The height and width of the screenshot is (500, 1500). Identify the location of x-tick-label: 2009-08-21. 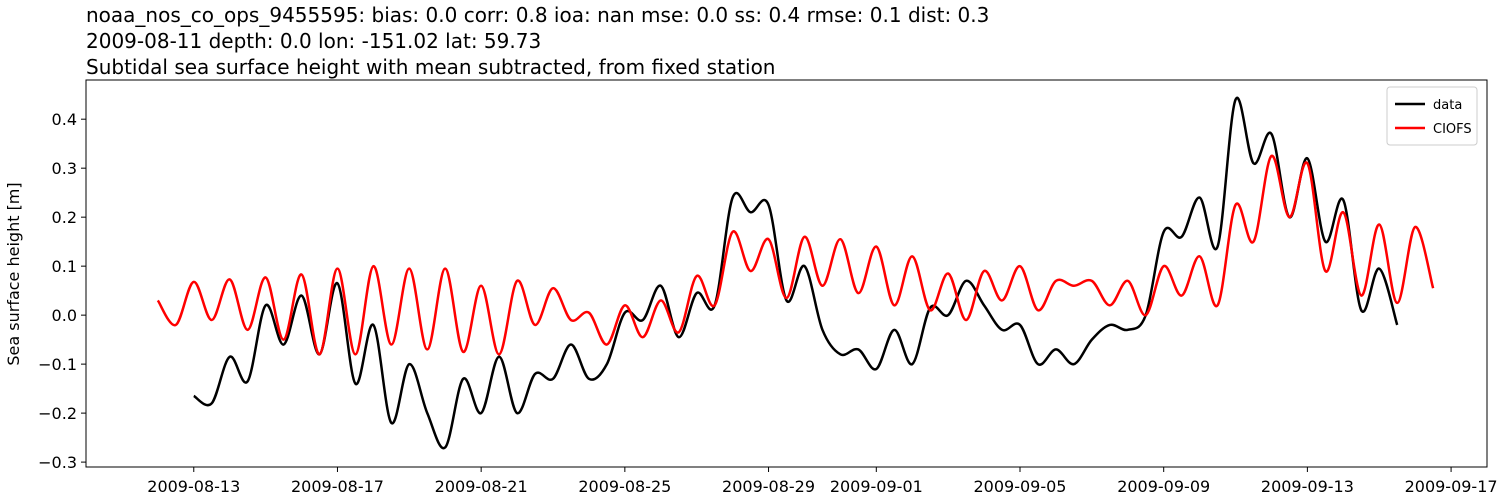
(481, 486).